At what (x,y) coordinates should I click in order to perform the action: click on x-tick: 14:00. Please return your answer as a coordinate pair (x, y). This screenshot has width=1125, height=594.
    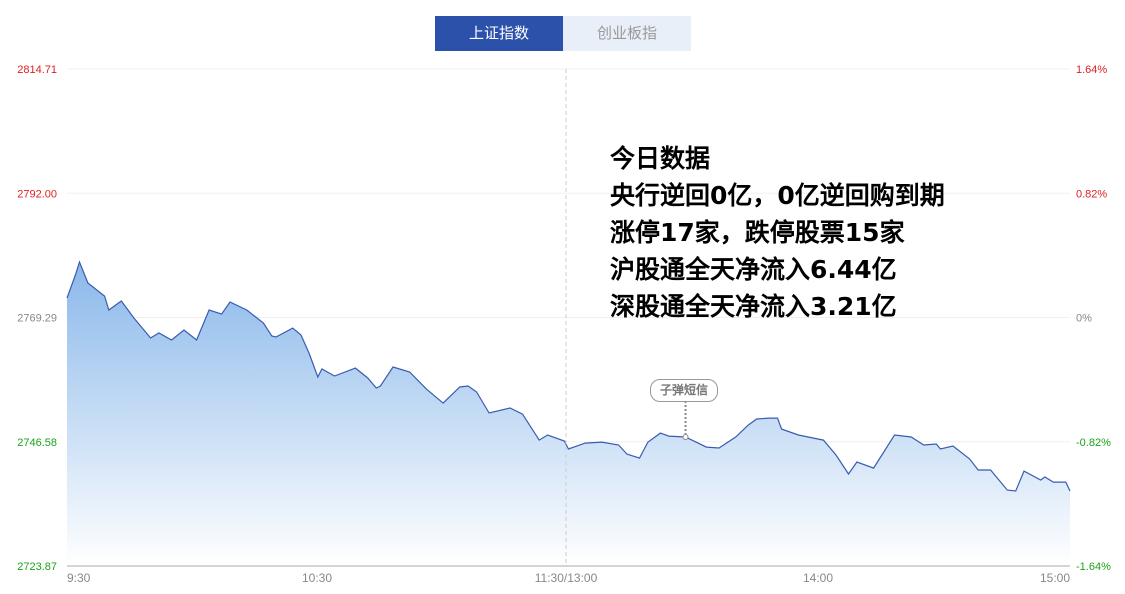
    Looking at the image, I should click on (818, 578).